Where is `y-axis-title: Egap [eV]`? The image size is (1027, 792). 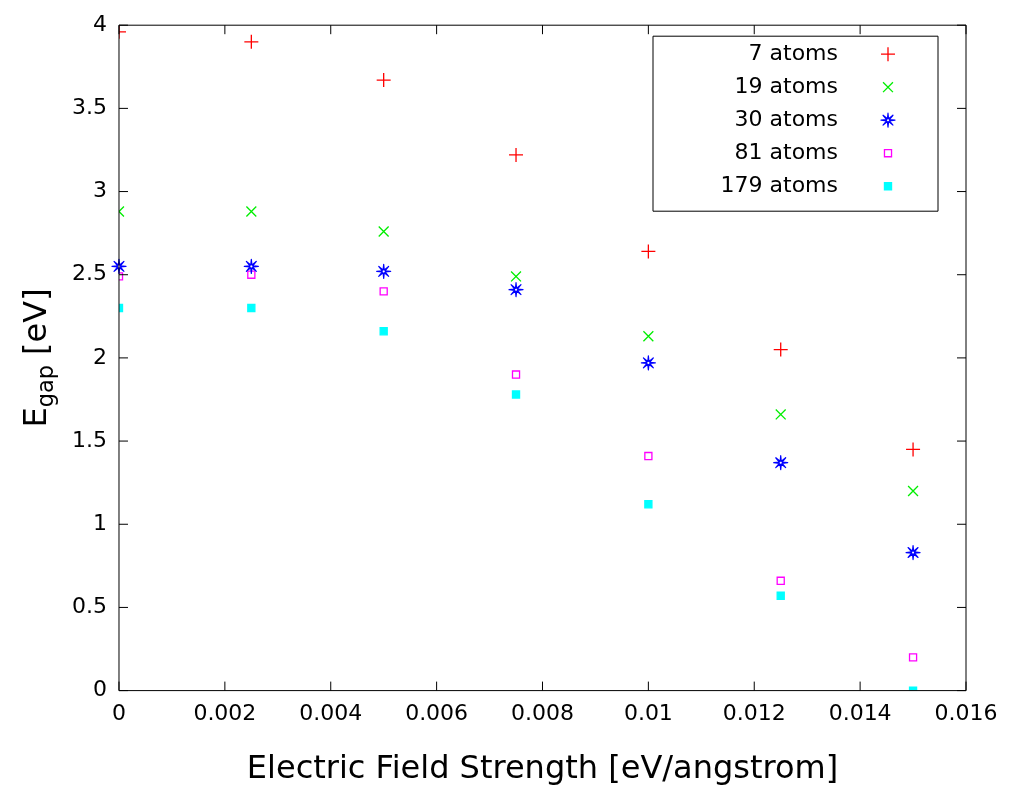 y-axis-title: Egap [eV] is located at coordinates (37, 358).